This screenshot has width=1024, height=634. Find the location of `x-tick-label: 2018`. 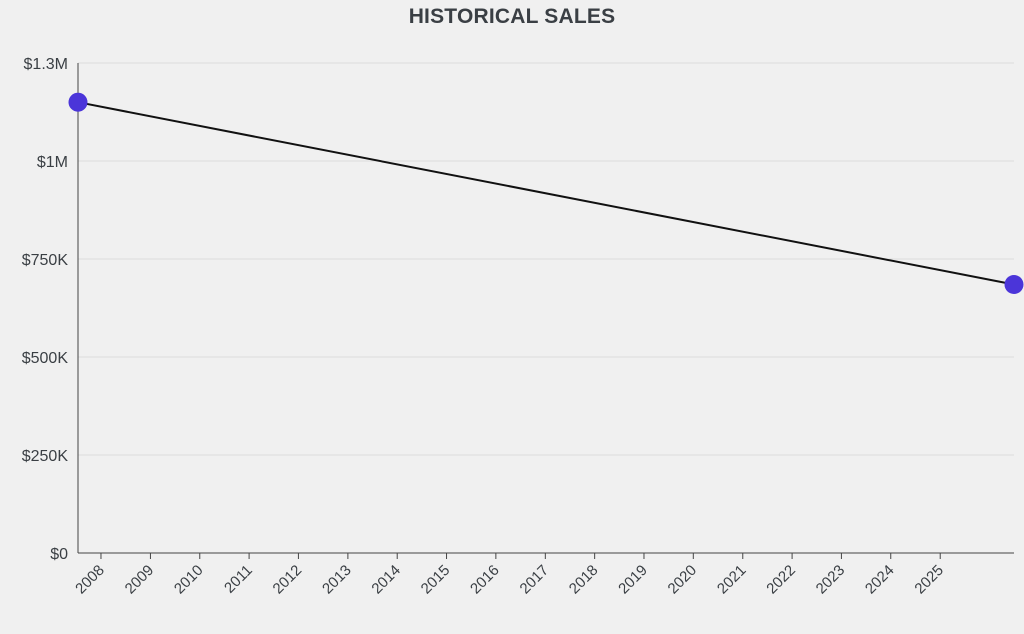

x-tick-label: 2018 is located at coordinates (584, 580).